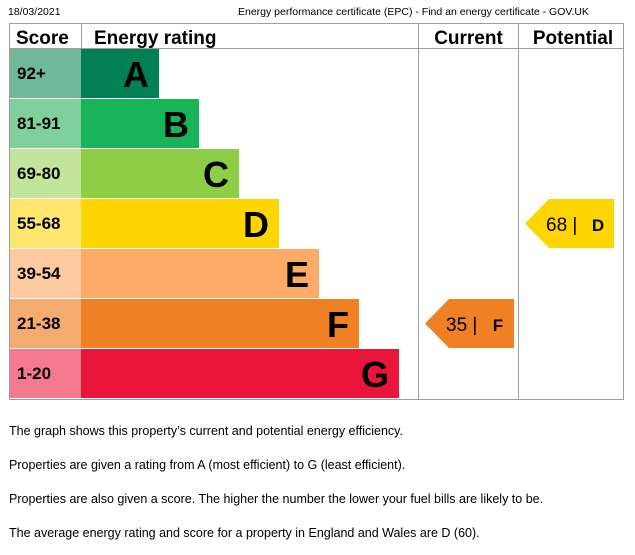 This screenshot has width=635, height=555. Describe the element at coordinates (38, 123) in the screenshot. I see `score-range-b: 81-91` at that location.